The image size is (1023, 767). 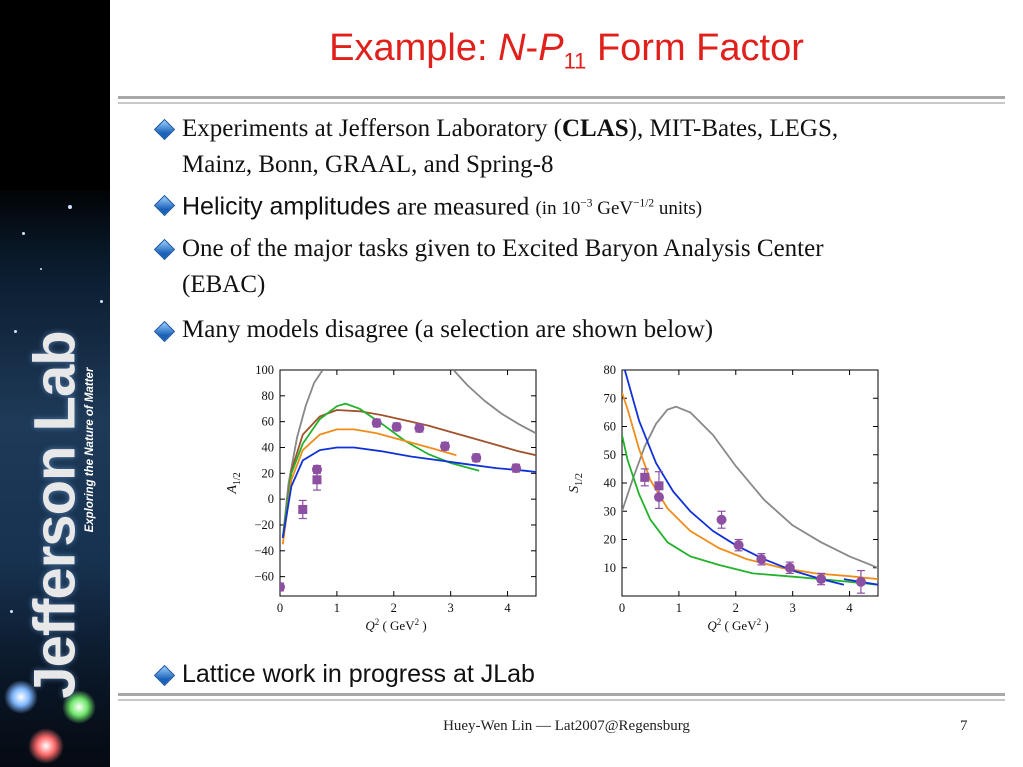 I want to click on title-p: P, so click(x=551, y=48).